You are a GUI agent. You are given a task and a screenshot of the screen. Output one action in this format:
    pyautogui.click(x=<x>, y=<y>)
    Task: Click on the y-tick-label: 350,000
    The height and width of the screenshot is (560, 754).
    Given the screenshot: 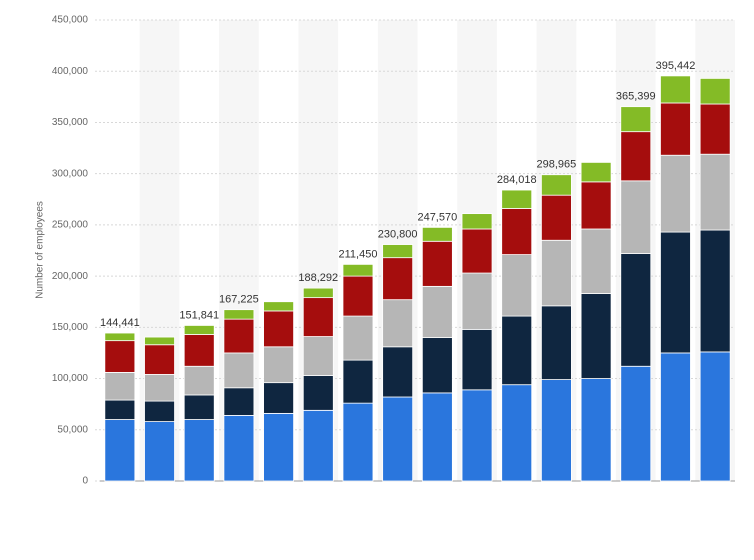 What is the action you would take?
    pyautogui.click(x=70, y=122)
    